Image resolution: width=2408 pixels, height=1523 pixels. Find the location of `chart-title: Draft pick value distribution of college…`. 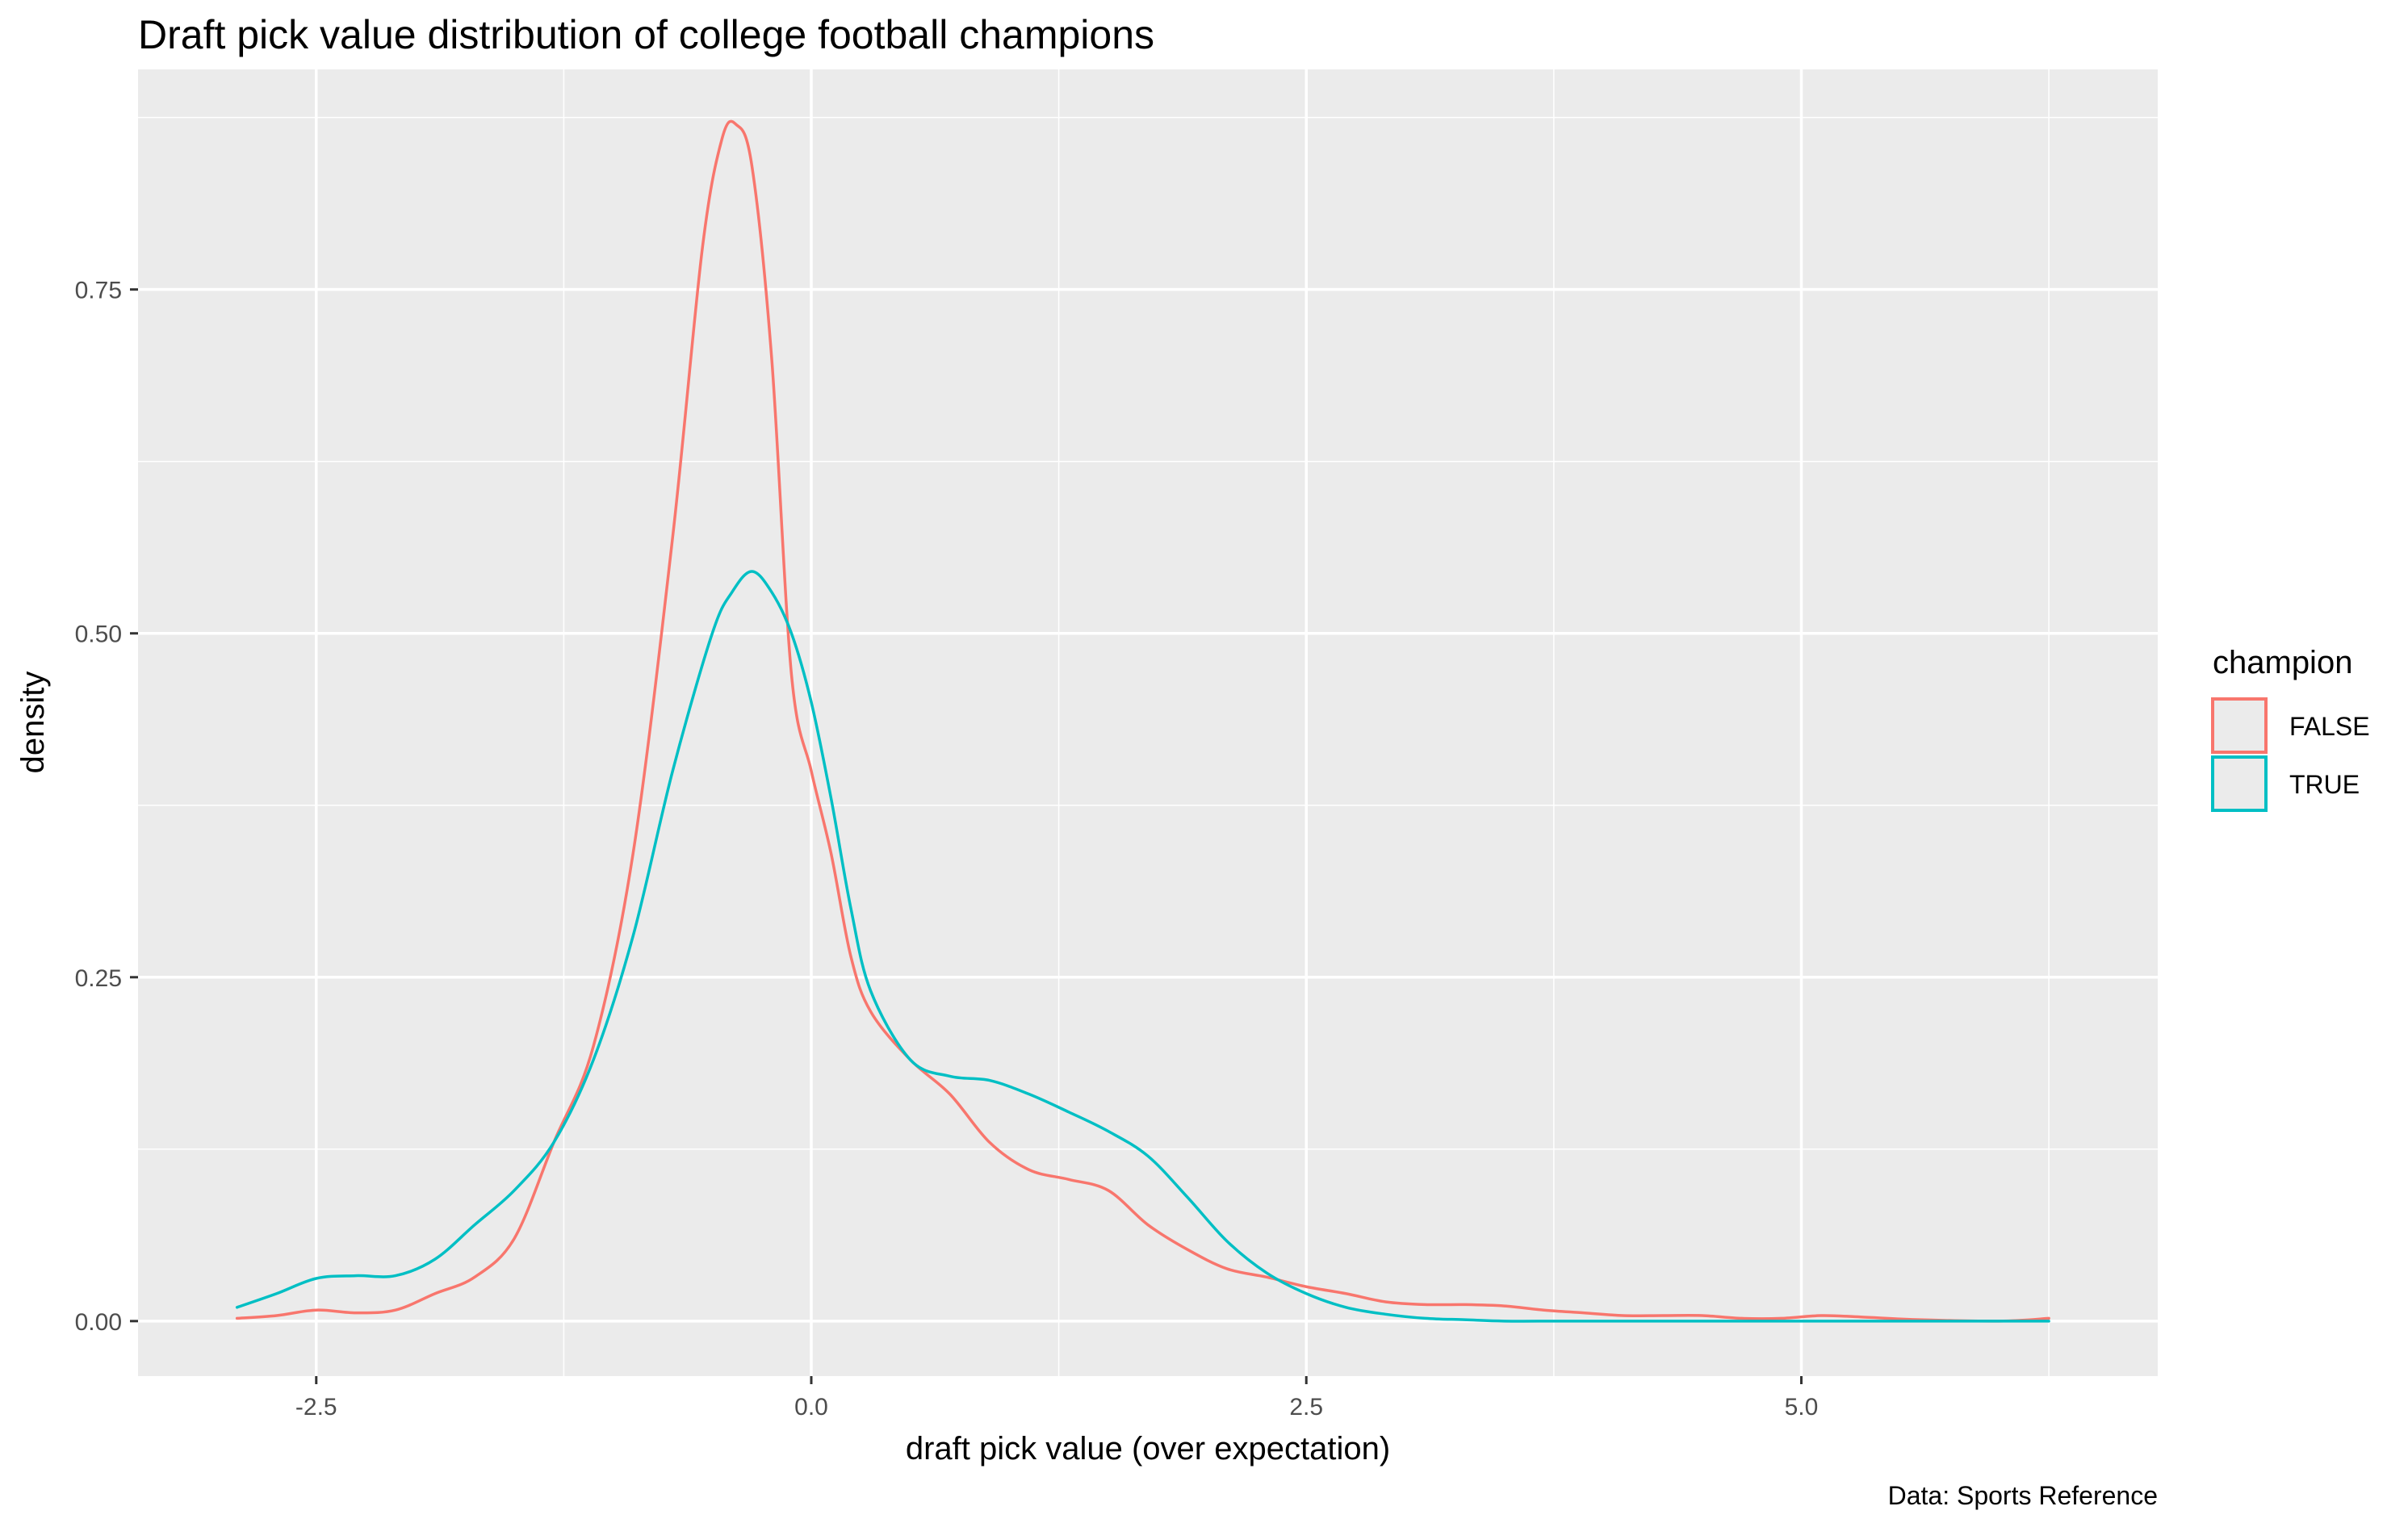

chart-title: Draft pick value distribution of college… is located at coordinates (646, 34).